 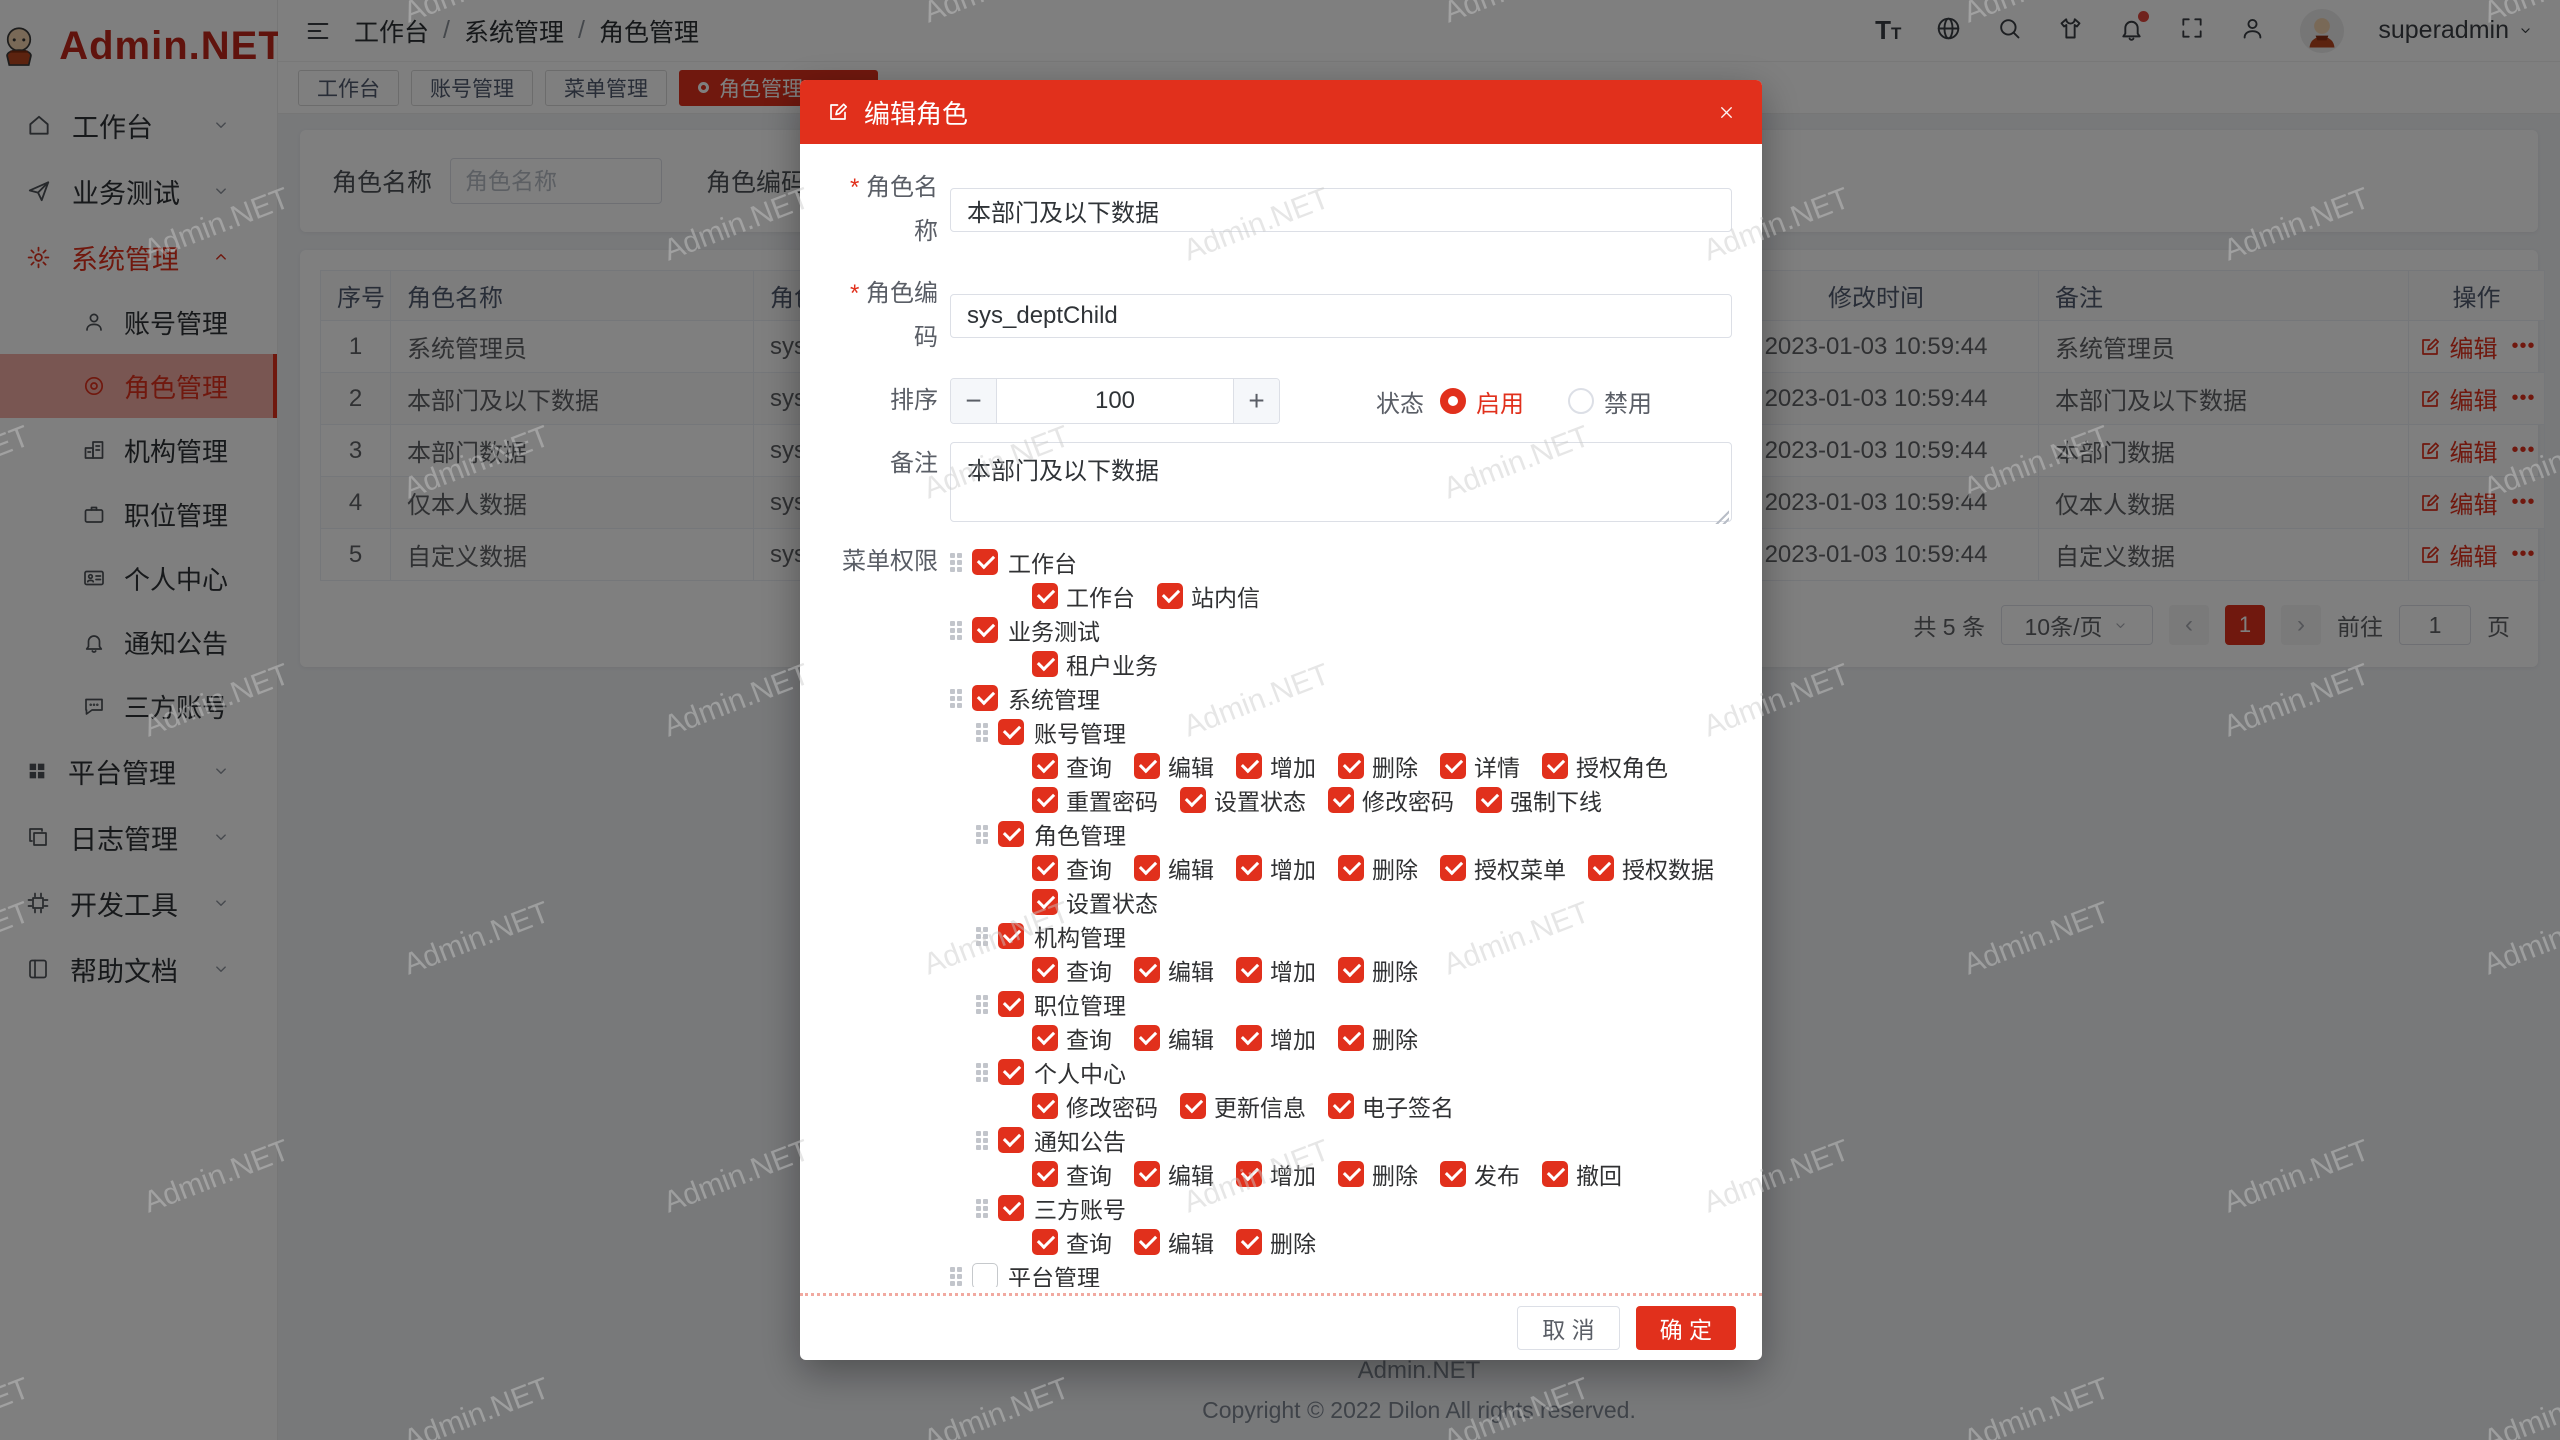 What do you see at coordinates (1685, 1328) in the screenshot?
I see `confirm-button: 确 定` at bounding box center [1685, 1328].